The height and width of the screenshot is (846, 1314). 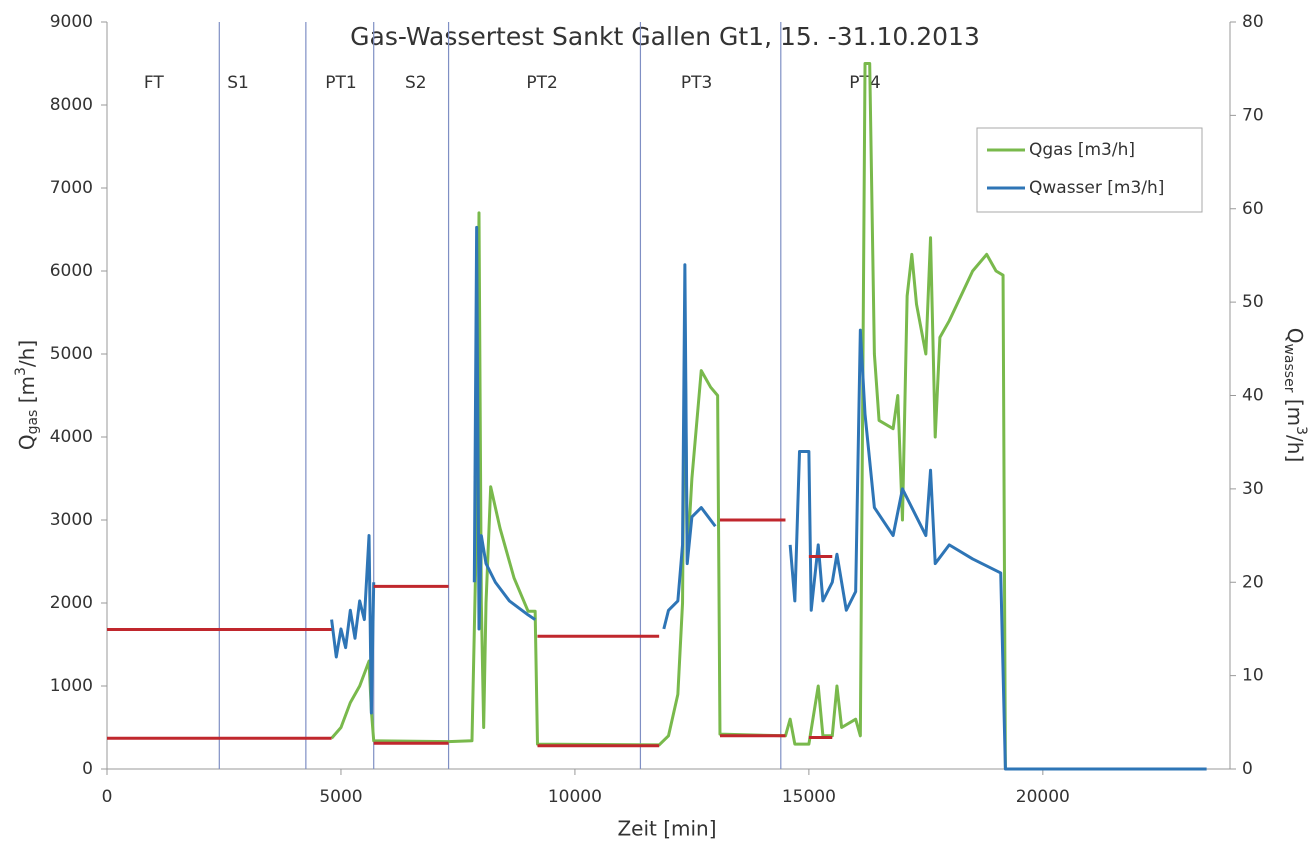 I want to click on legend-label: Qwasser [m3/h], so click(x=1096, y=188).